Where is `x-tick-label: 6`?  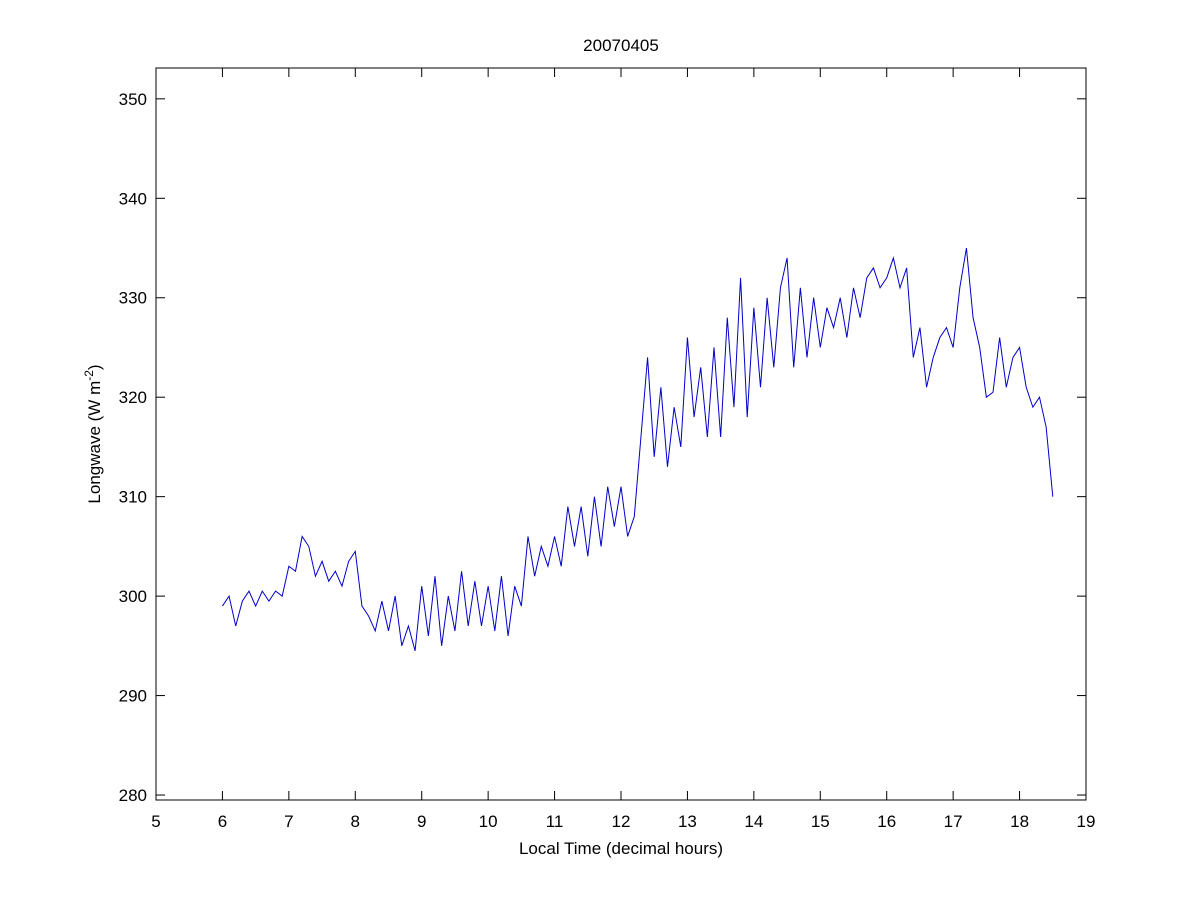
x-tick-label: 6 is located at coordinates (222, 821).